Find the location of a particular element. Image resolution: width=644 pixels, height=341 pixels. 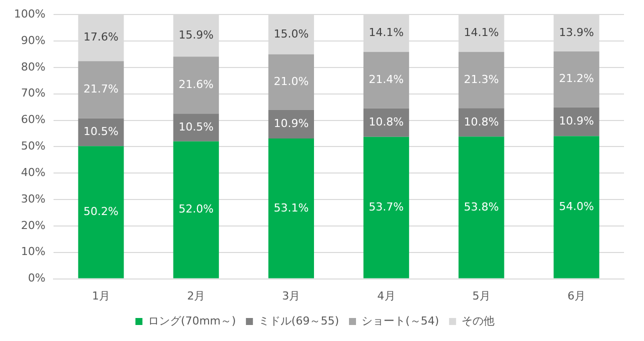

data-label: 21.0% is located at coordinates (291, 81).